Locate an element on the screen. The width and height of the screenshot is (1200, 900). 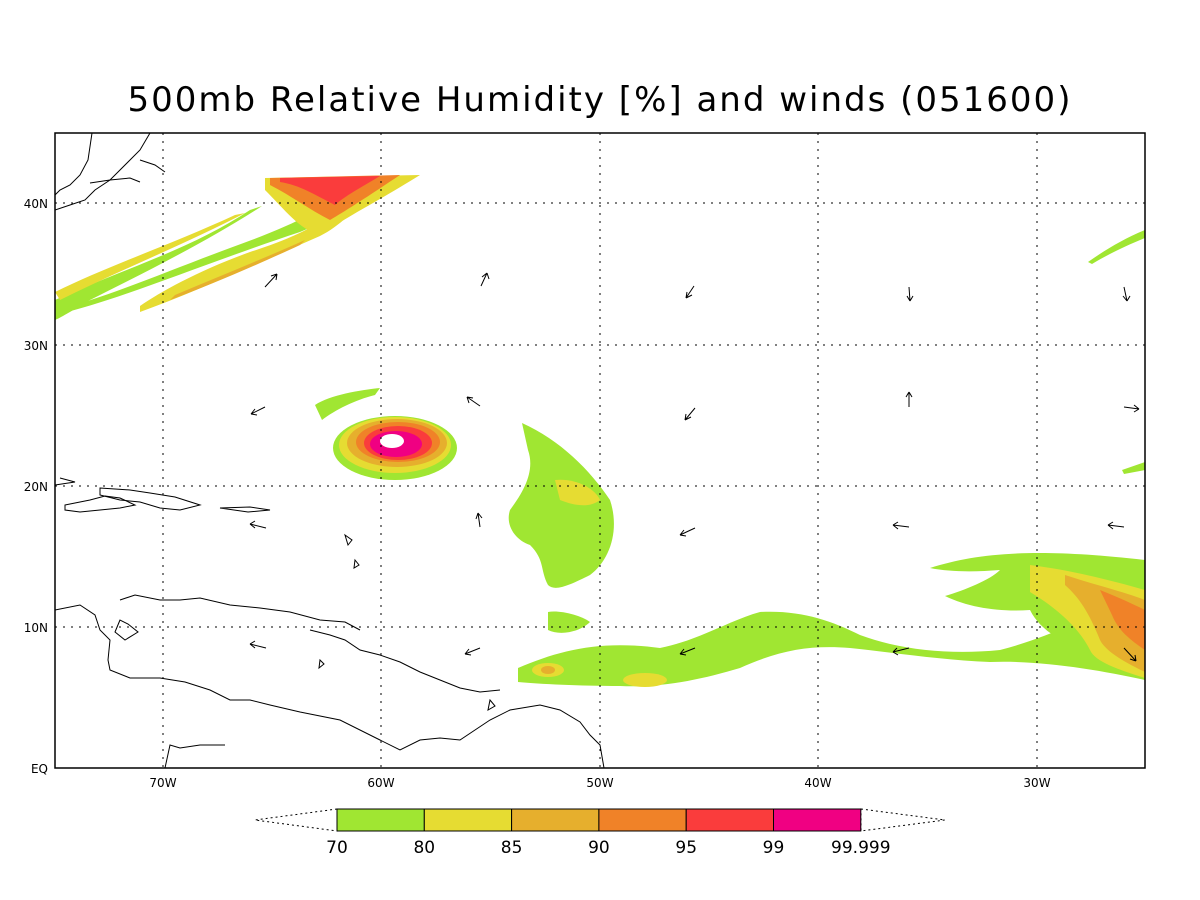
lat-tick-label: 10N is located at coordinates (36, 628).